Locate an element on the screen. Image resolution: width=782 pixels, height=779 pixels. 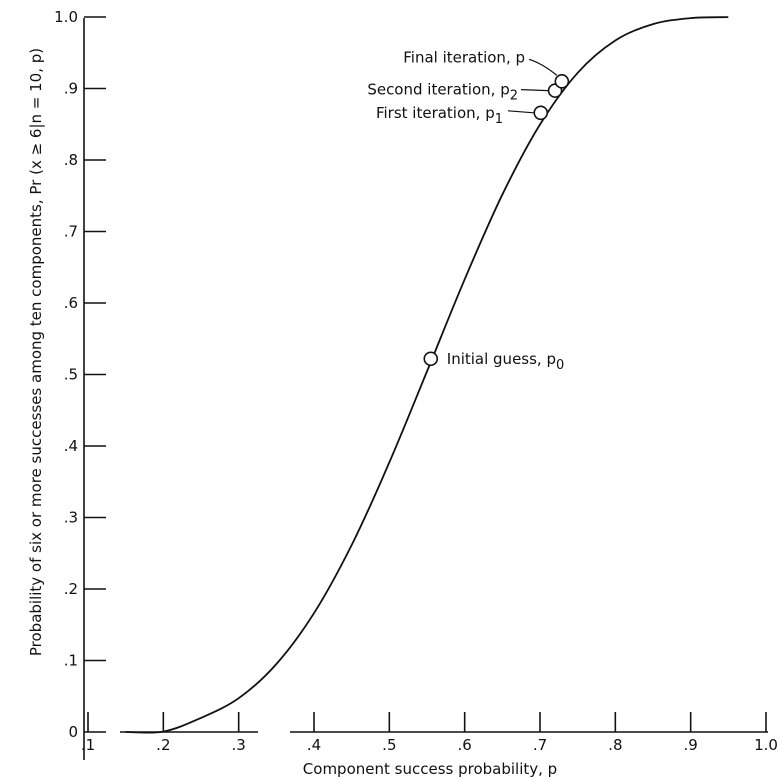
point-annotation: Final iteration, p is located at coordinates (464, 57).